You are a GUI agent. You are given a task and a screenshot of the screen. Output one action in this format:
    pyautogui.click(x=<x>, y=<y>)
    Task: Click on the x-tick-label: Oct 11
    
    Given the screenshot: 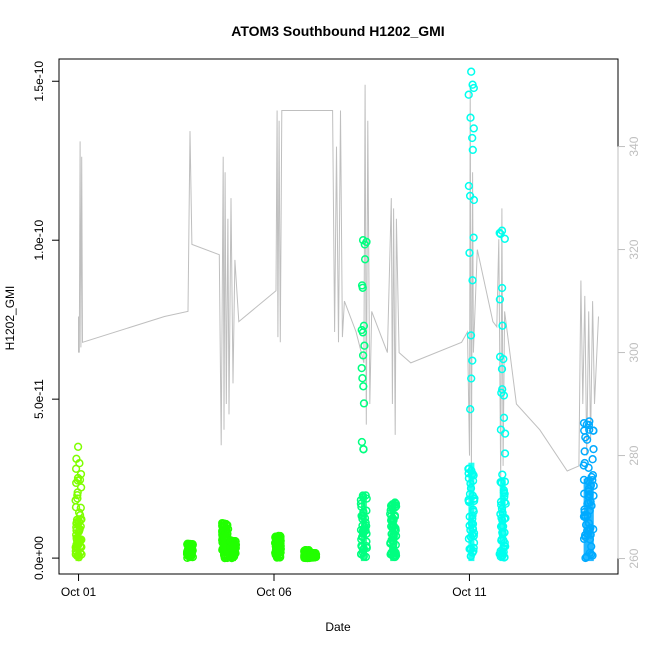 What is the action you would take?
    pyautogui.click(x=469, y=592)
    